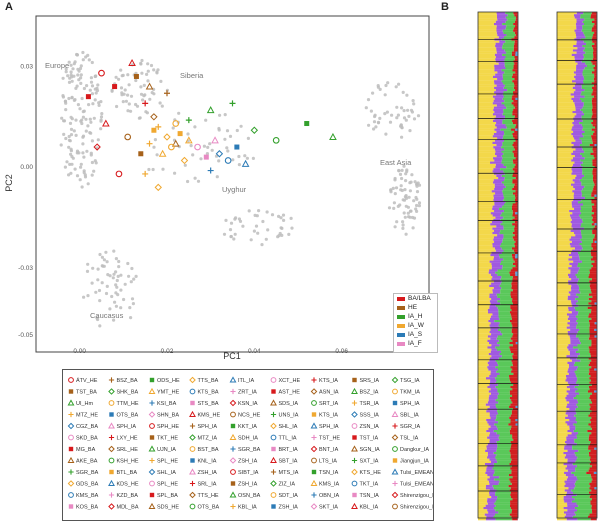  Describe the element at coordinates (328, 508) in the screenshot. I see `legend-entry-label: SKT_IA` at that location.